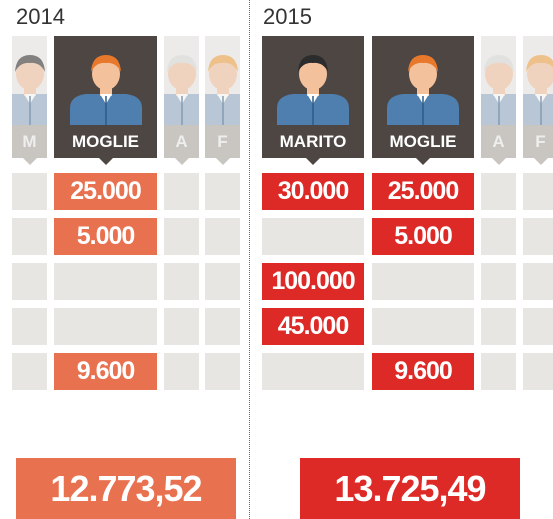 This screenshot has width=553, height=519. I want to click on year-label: 2015, so click(287, 16).